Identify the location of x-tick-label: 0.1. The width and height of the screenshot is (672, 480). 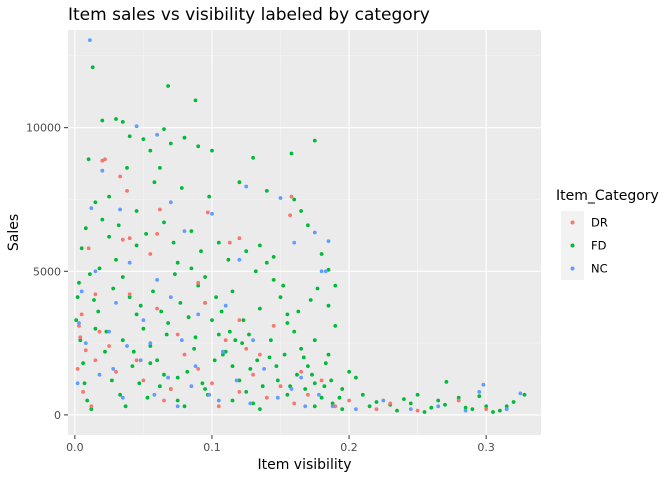
(212, 447).